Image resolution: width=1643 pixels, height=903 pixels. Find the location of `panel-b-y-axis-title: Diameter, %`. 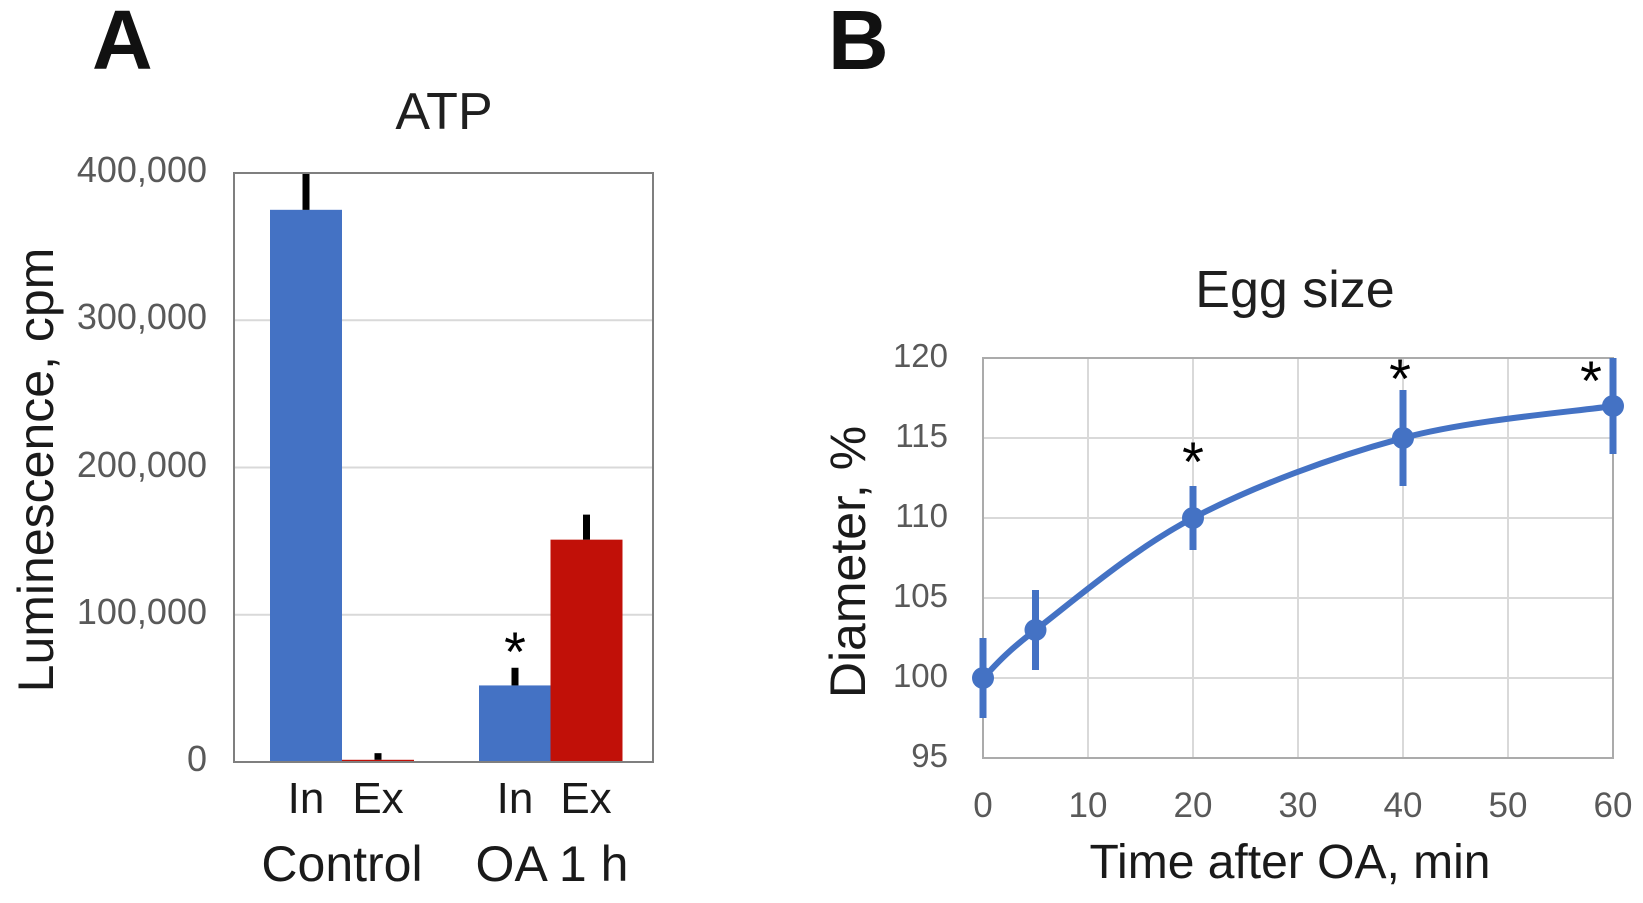

panel-b-y-axis-title: Diameter, % is located at coordinates (848, 562).